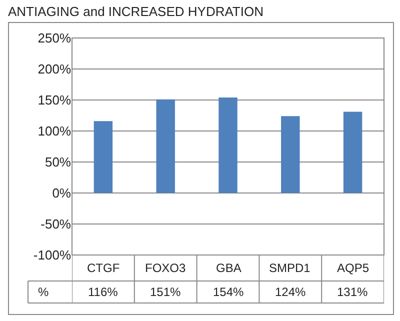 Image resolution: width=400 pixels, height=321 pixels. I want to click on data-label: 154%, so click(228, 292).